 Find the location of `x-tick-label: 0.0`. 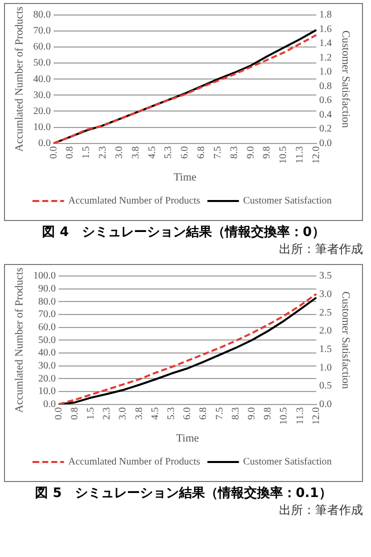

x-tick-label: 0.0 is located at coordinates (58, 413).